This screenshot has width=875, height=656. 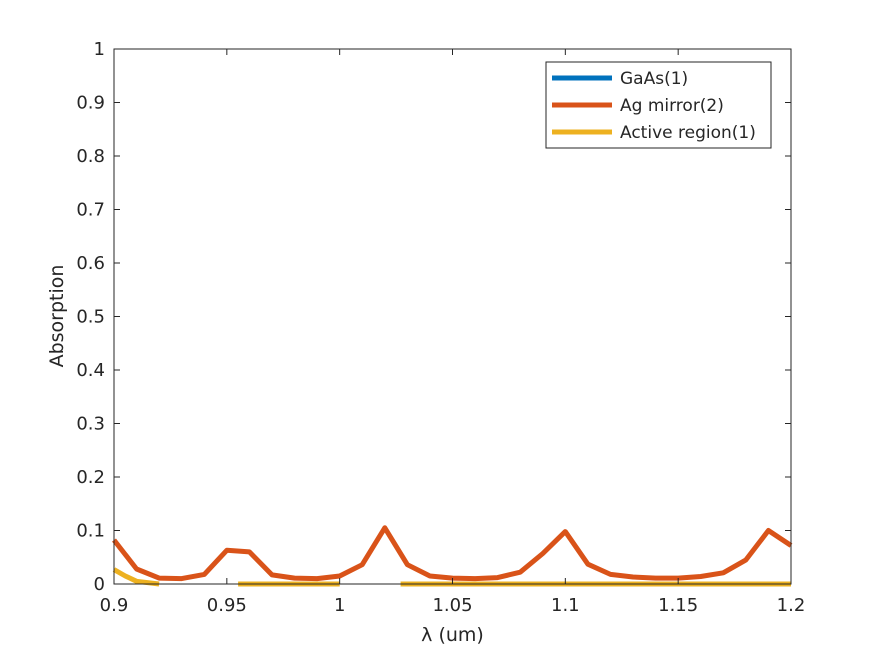 I want to click on x-tick-label: 0.9, so click(x=114, y=605).